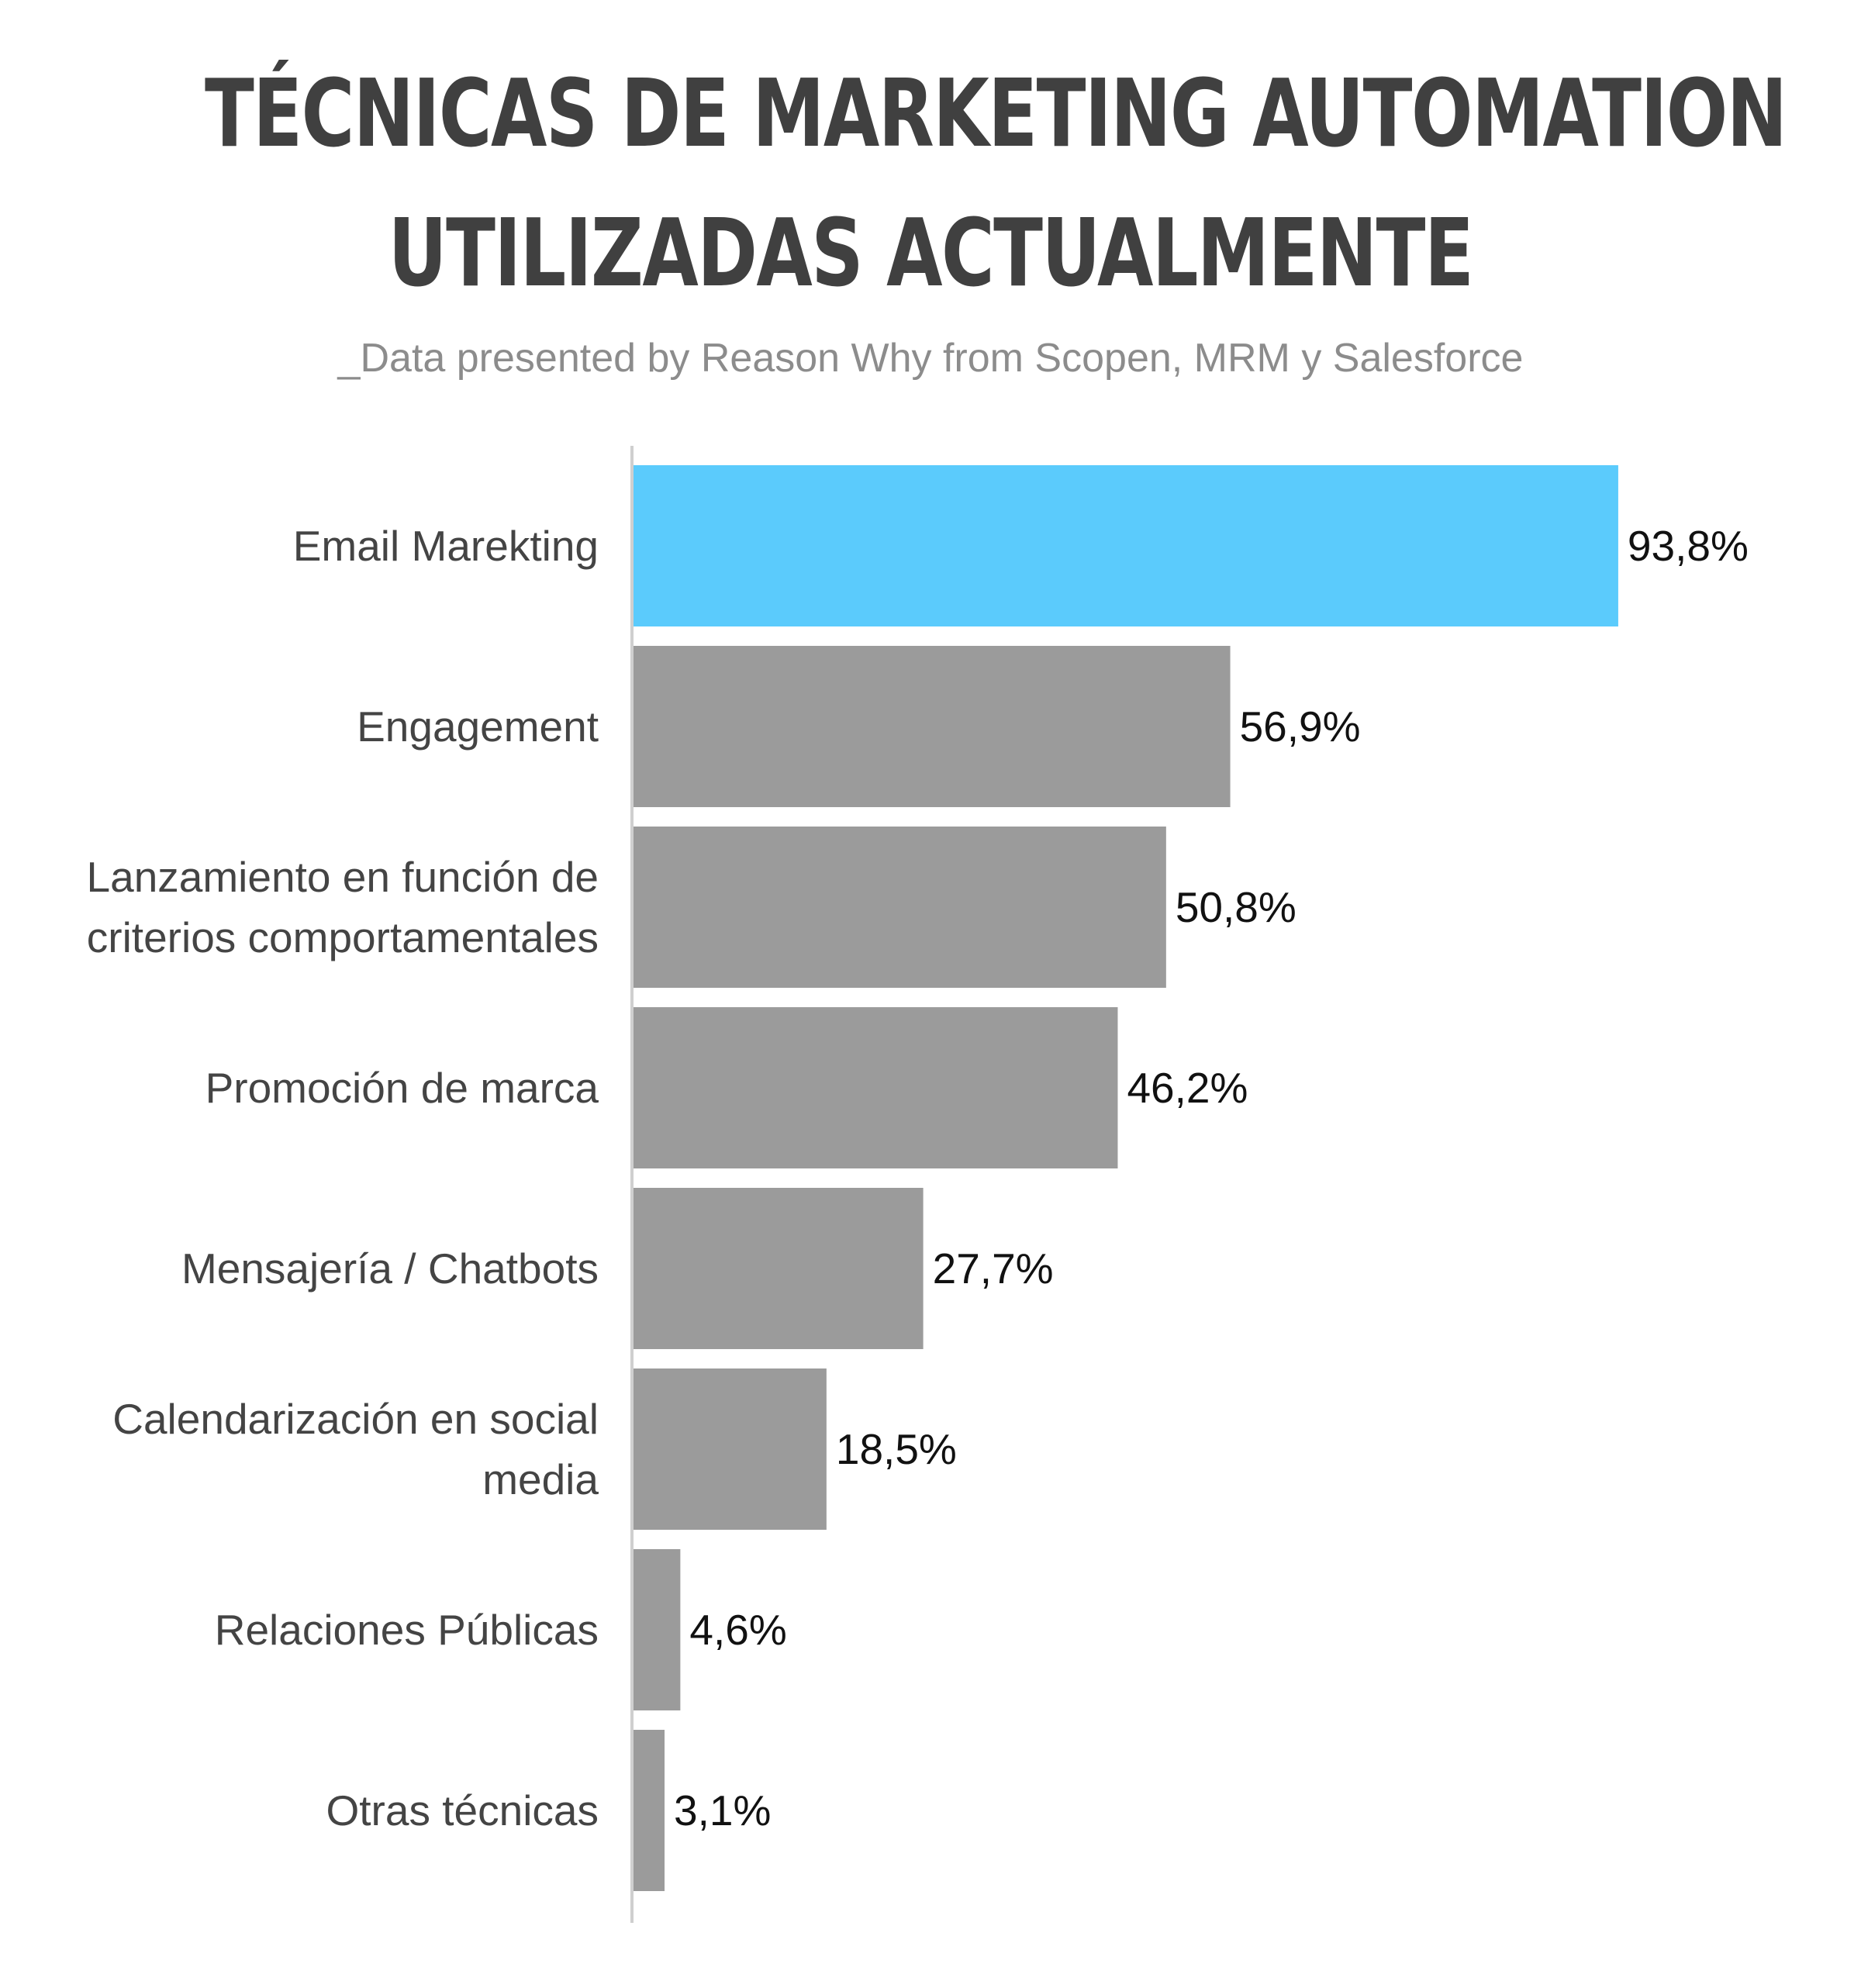 The height and width of the screenshot is (1988, 1861). Describe the element at coordinates (1688, 546) in the screenshot. I see `value-label-1: 93,8%` at that location.